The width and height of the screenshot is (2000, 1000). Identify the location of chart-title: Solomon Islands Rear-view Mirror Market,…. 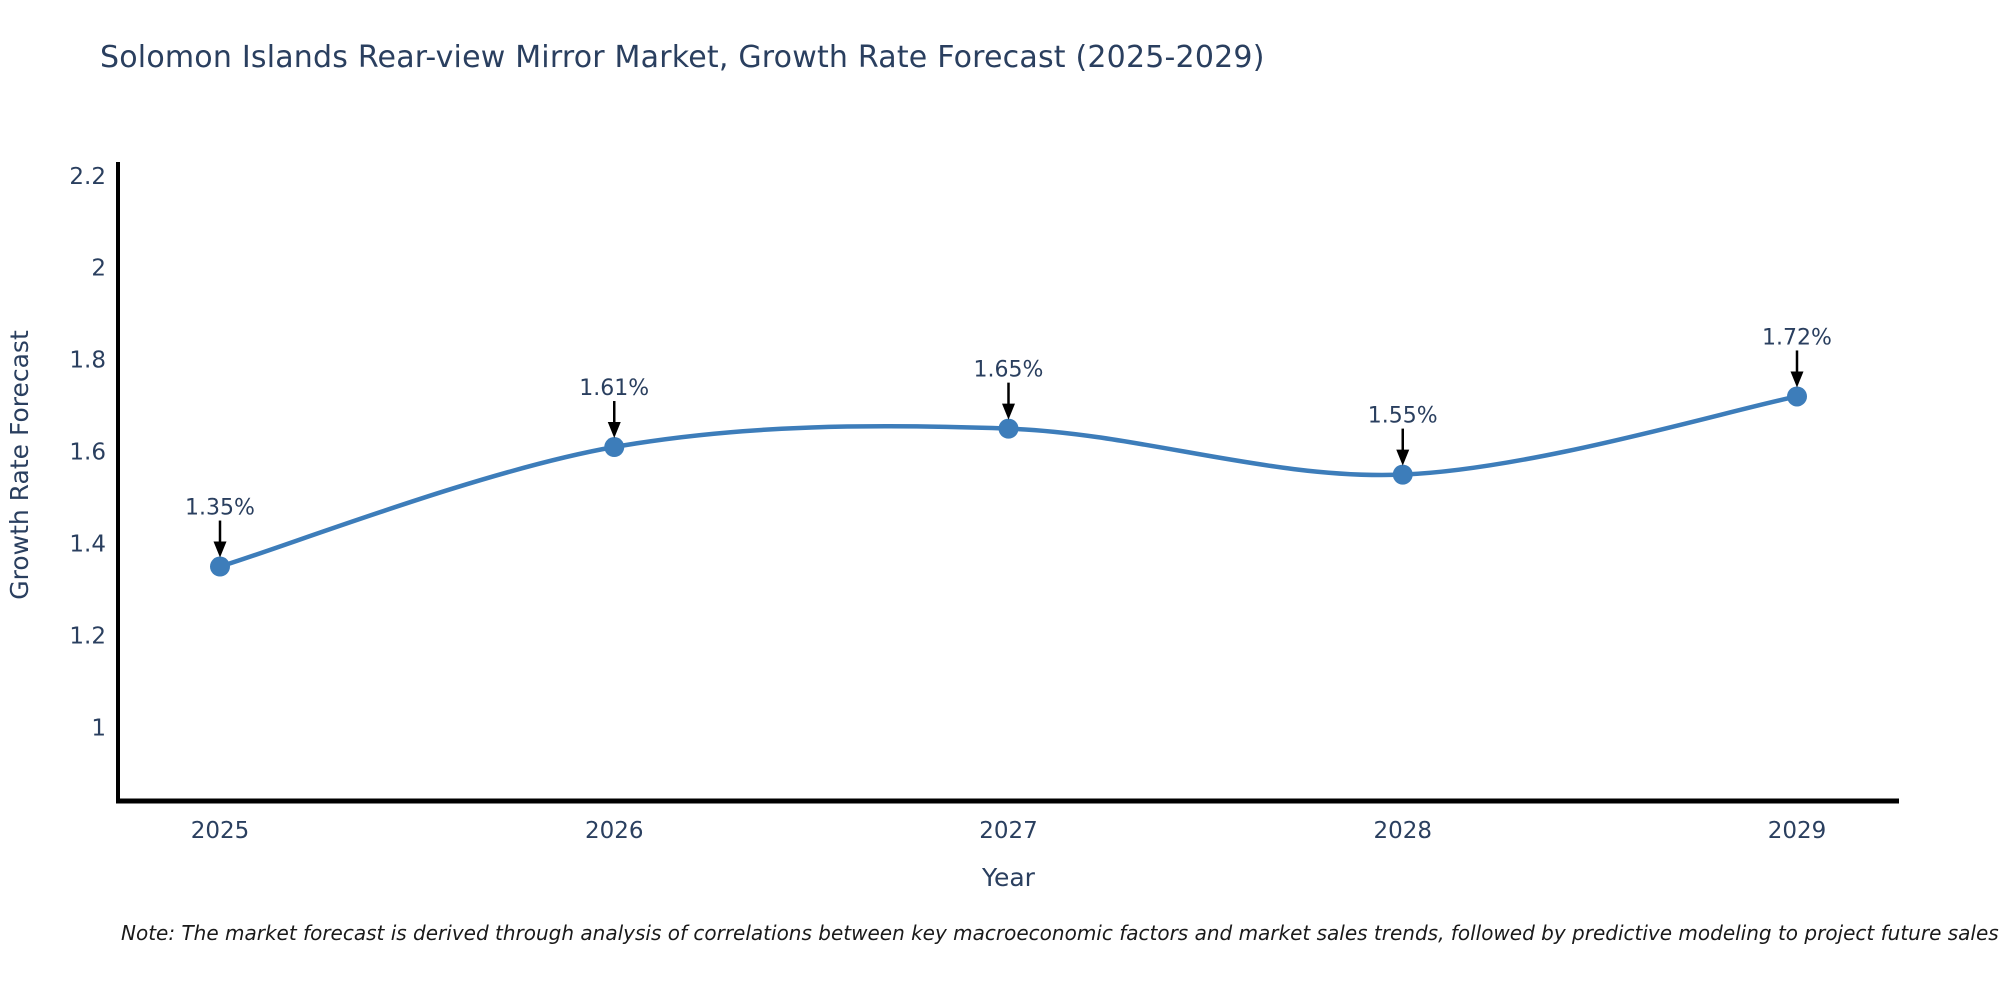
(682, 57).